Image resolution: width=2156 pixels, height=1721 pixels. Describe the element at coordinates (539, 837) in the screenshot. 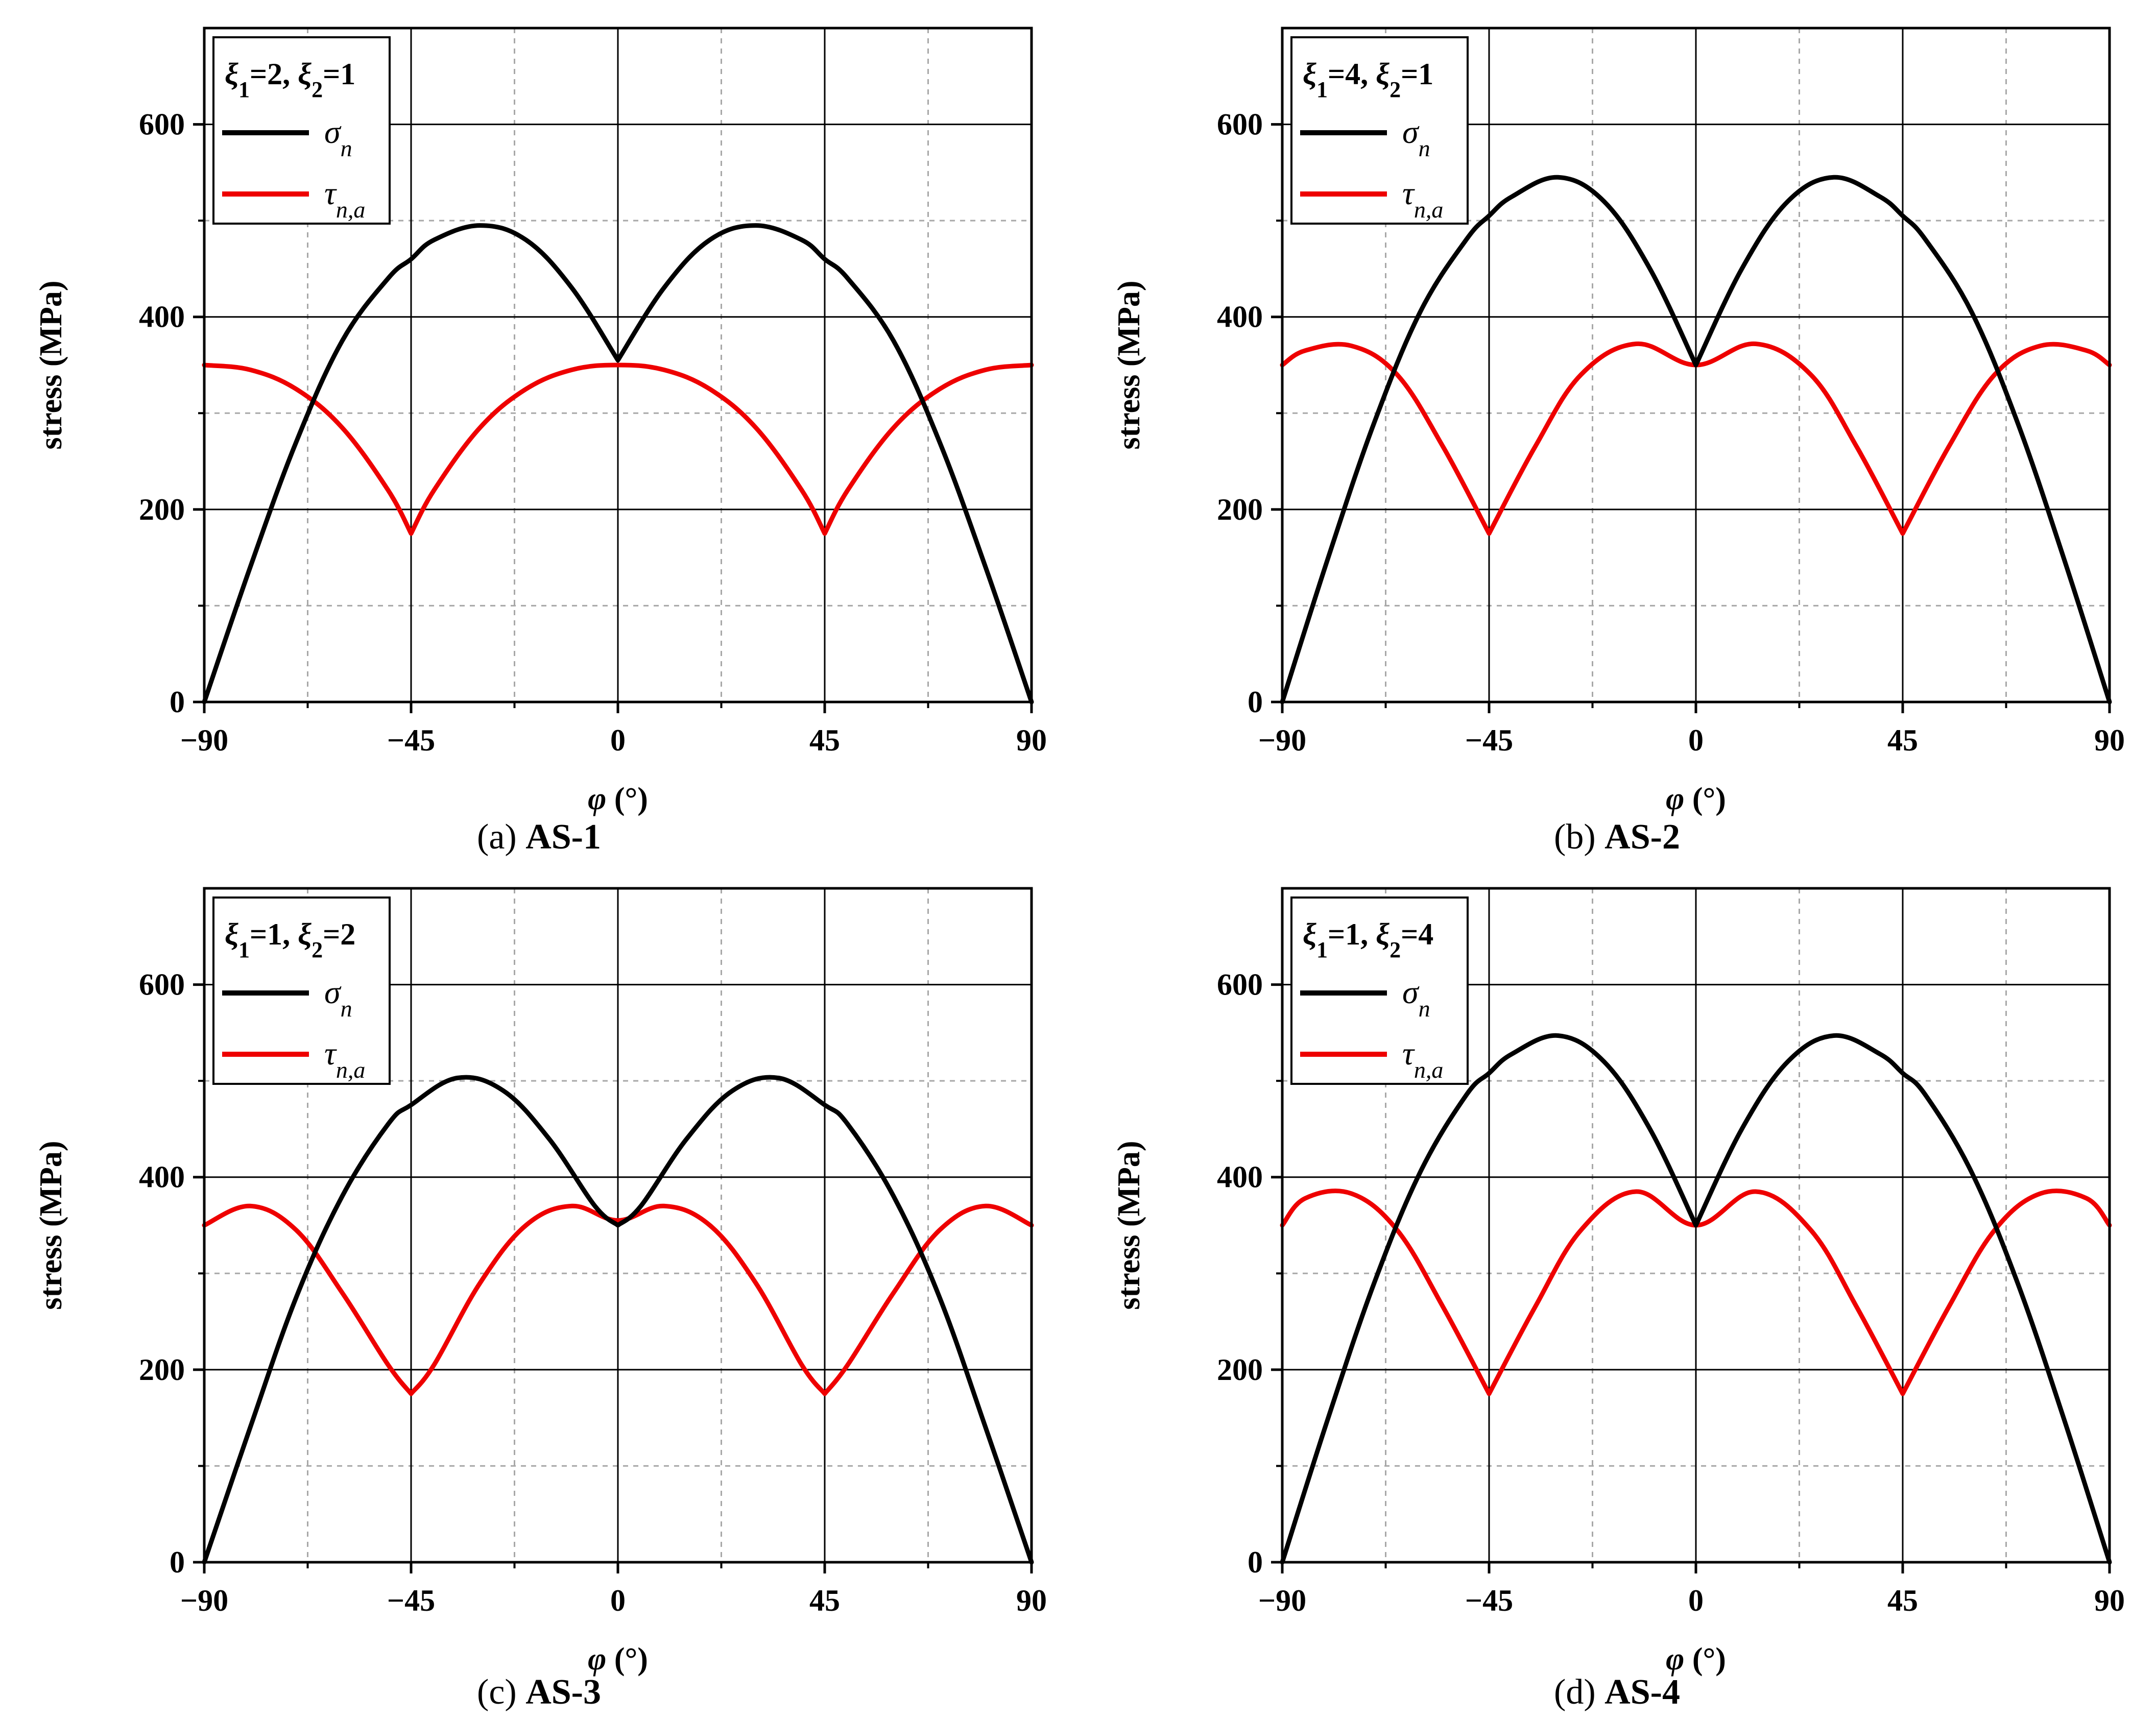

I see `caption-a: (a) AS-1` at that location.